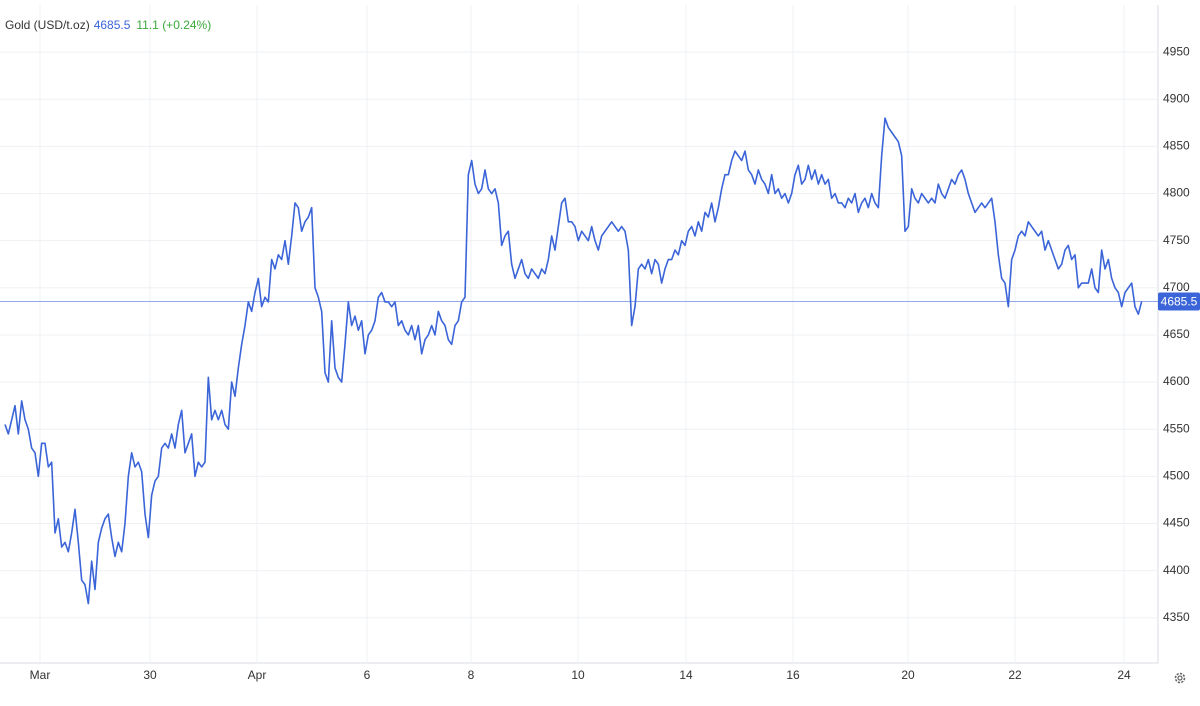 This screenshot has height=706, width=1200. What do you see at coordinates (1176, 240) in the screenshot?
I see `y-tick-label: 4750` at bounding box center [1176, 240].